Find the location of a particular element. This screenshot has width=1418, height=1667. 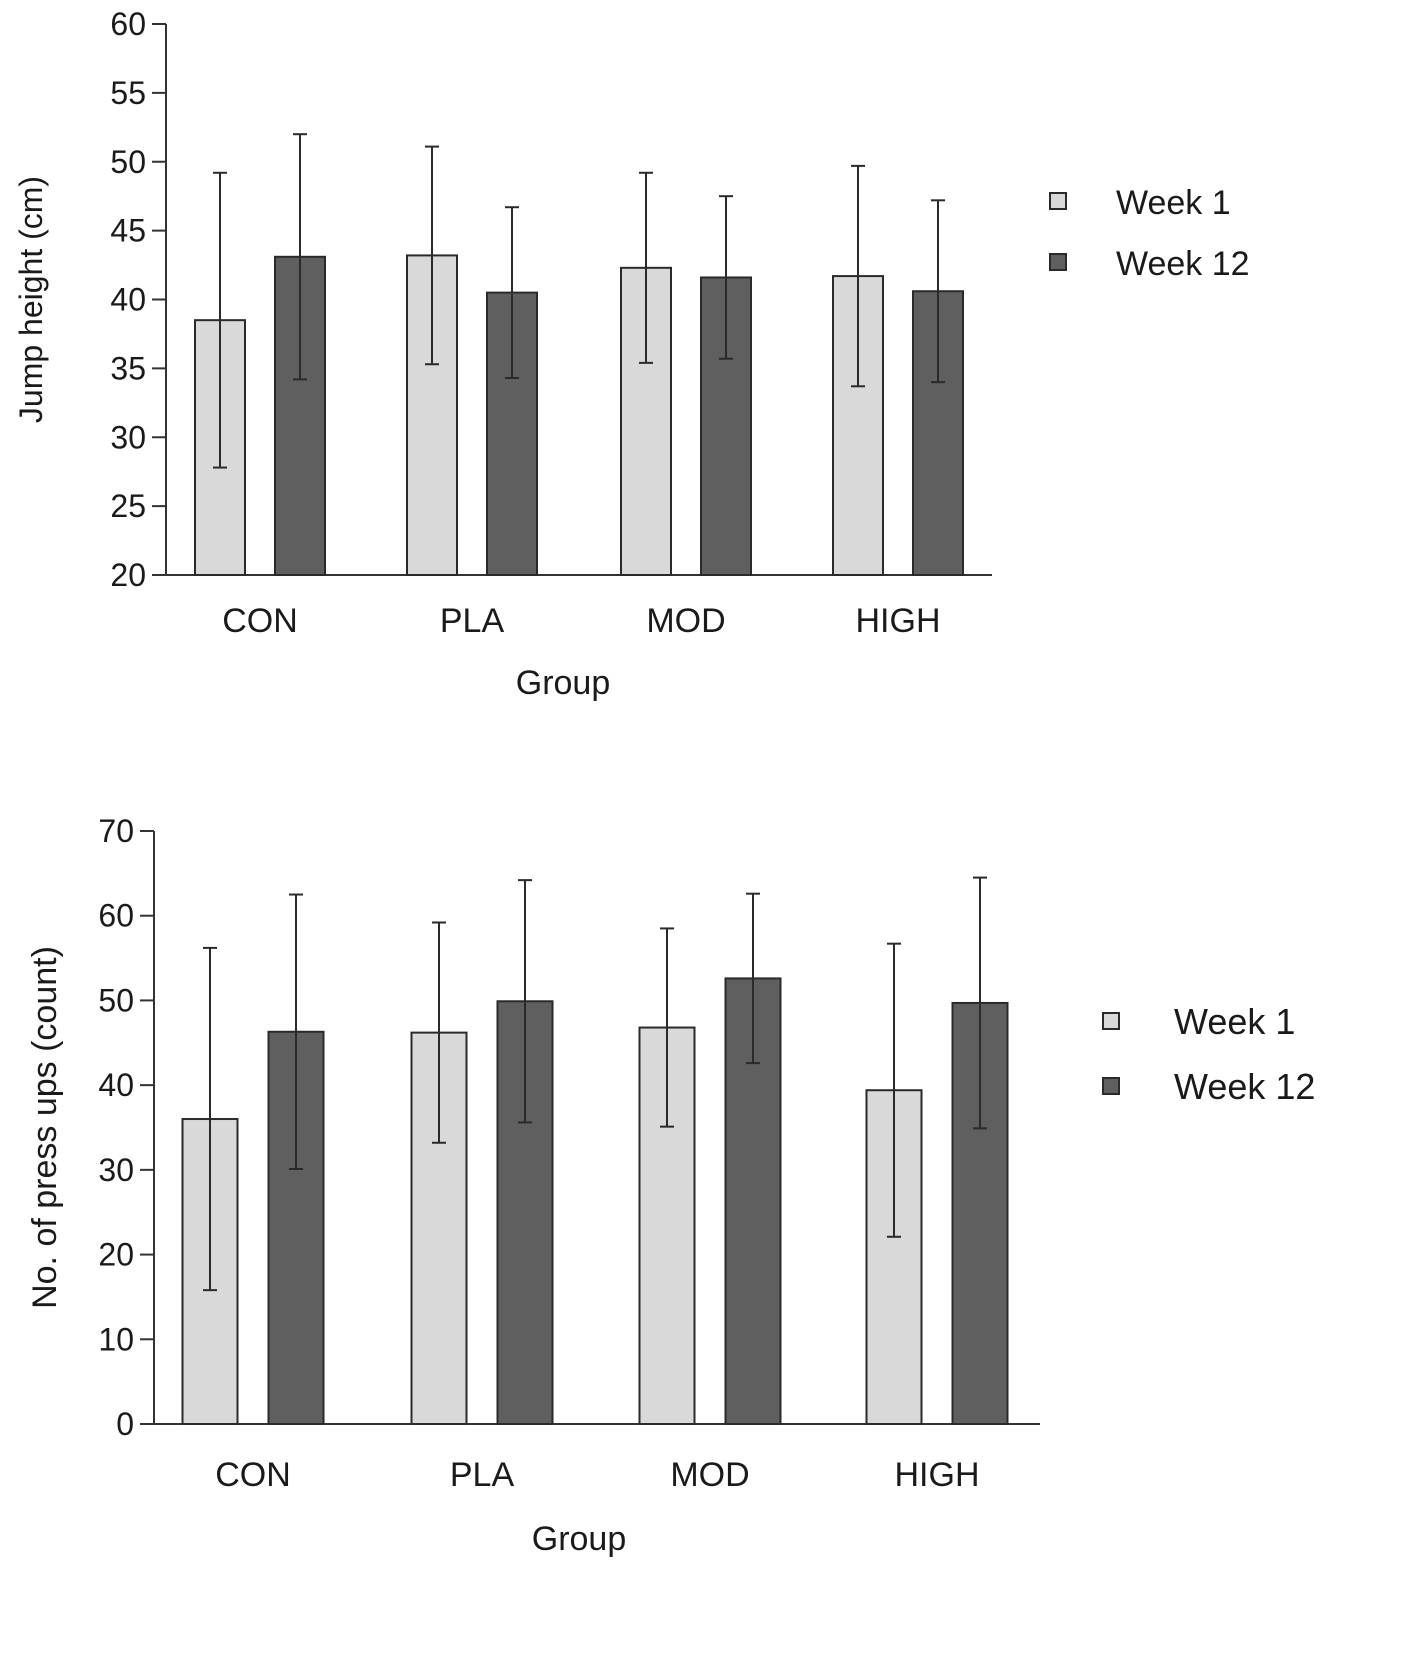

bar-pla-week12 is located at coordinates (512, 433).